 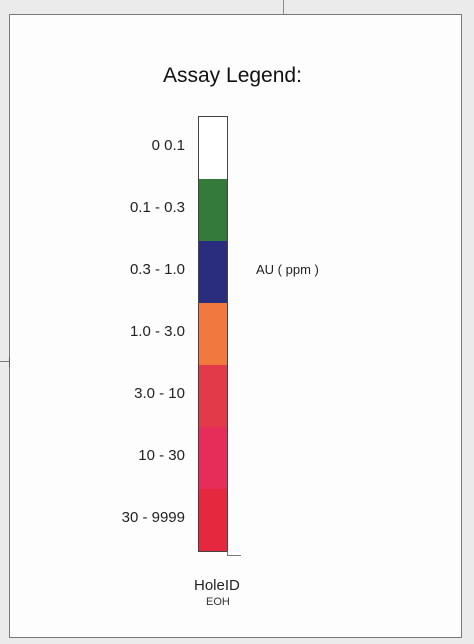 What do you see at coordinates (232, 75) in the screenshot?
I see `legend-title: Assay Legend:` at bounding box center [232, 75].